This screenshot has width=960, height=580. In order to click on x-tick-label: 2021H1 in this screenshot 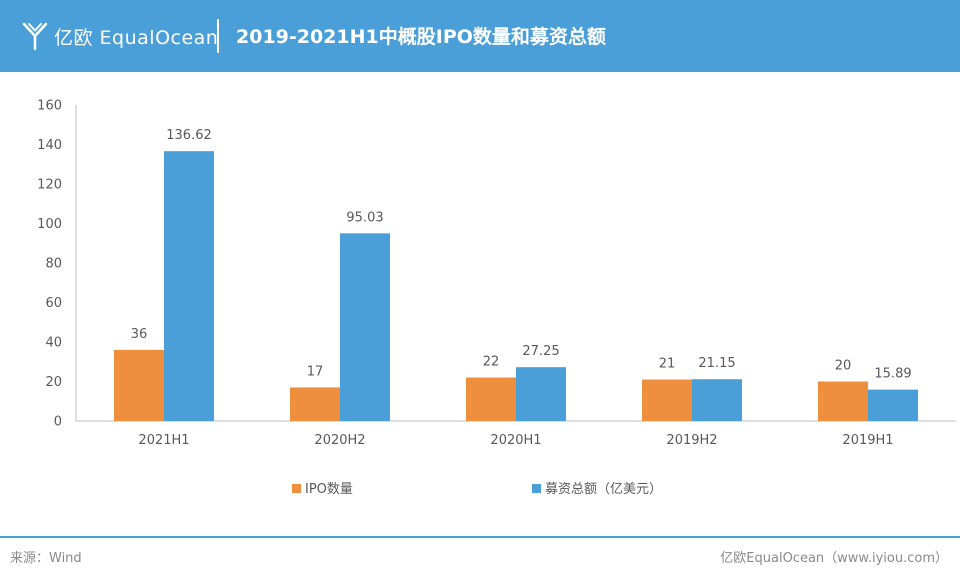, I will do `click(163, 440)`.